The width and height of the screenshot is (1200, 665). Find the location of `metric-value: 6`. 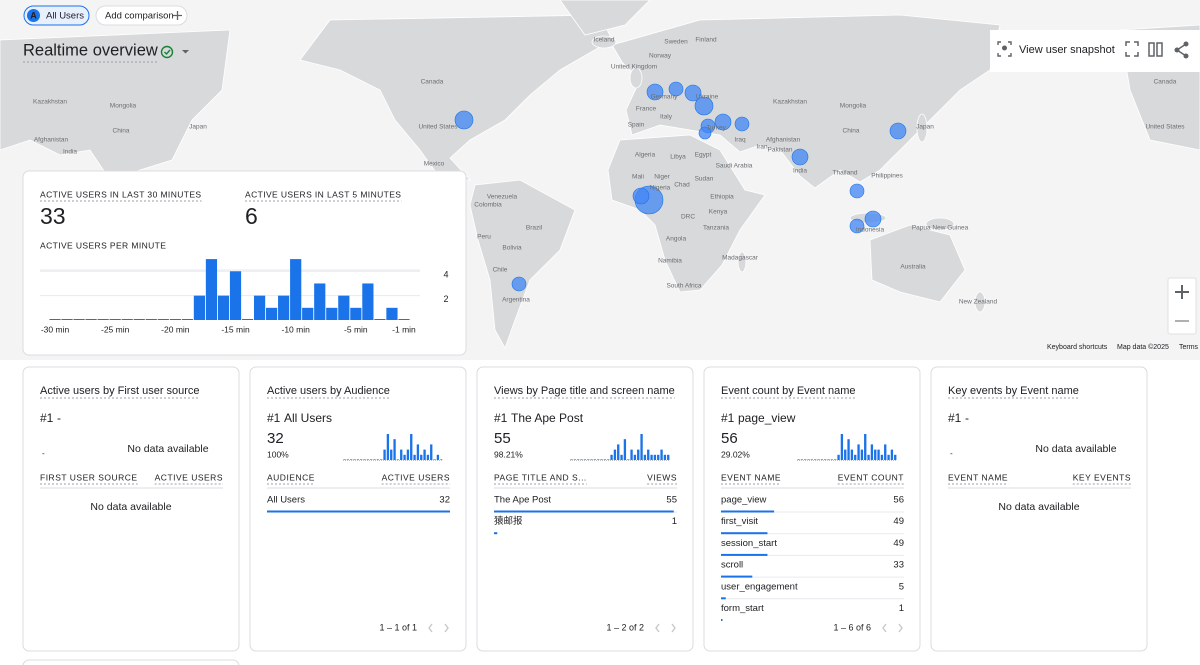

metric-value: 6 is located at coordinates (251, 216).